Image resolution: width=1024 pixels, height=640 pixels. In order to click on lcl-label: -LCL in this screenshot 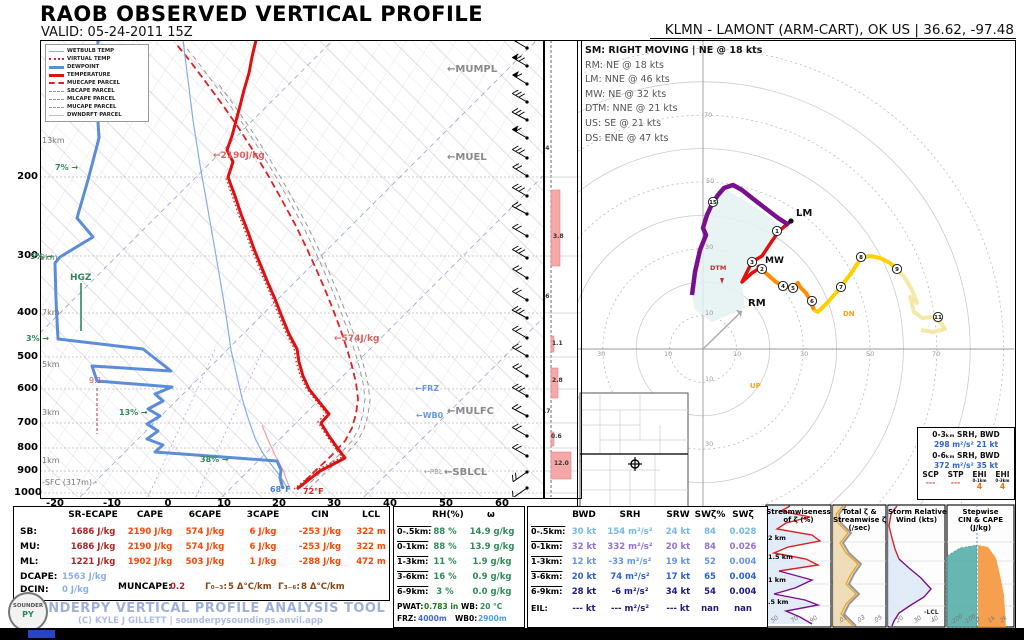, I will do `click(931, 612)`.